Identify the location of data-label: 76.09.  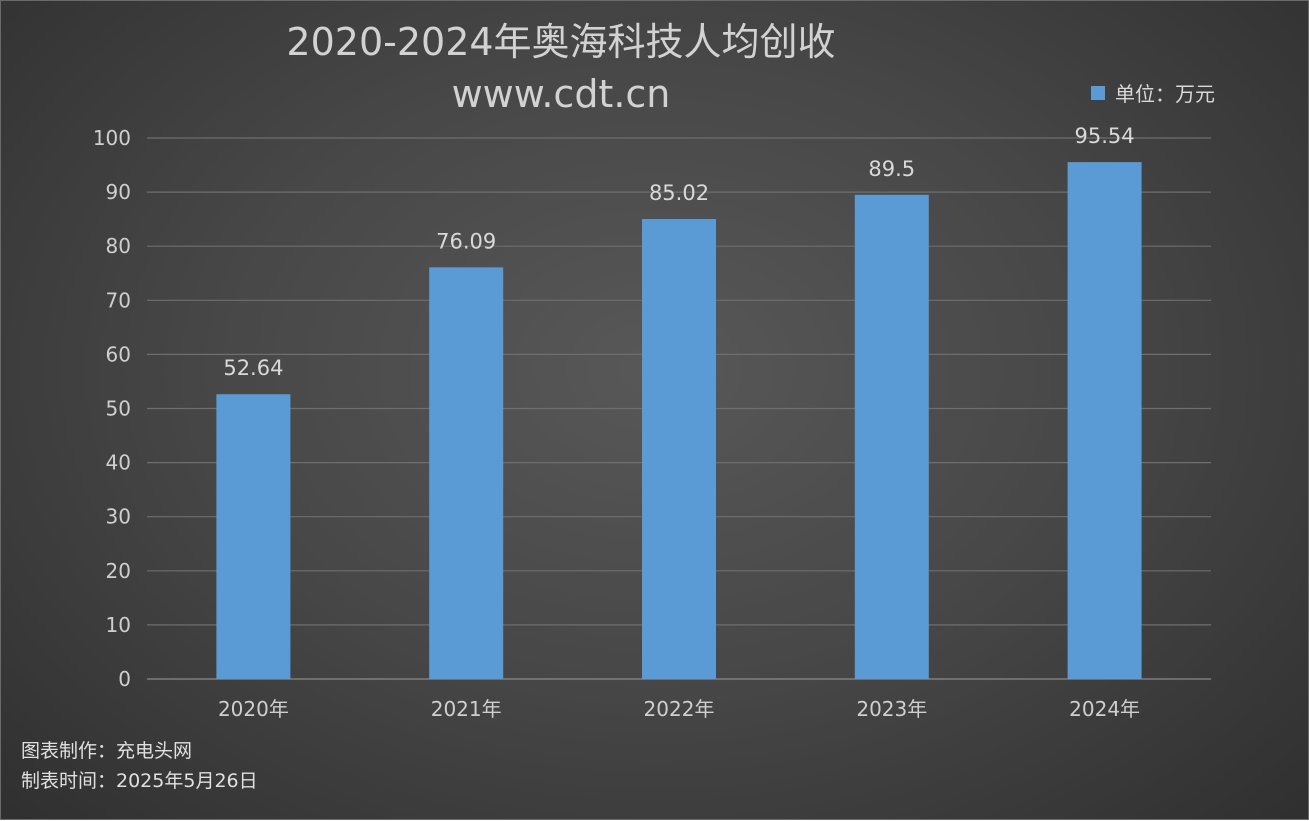
(466, 241).